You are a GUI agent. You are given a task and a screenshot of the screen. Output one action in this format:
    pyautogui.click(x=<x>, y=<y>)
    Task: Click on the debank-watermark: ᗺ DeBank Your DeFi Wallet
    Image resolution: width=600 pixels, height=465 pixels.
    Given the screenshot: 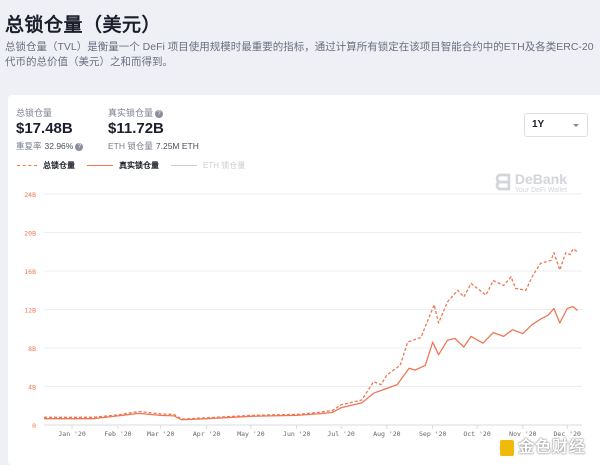 What is the action you would take?
    pyautogui.click(x=531, y=183)
    